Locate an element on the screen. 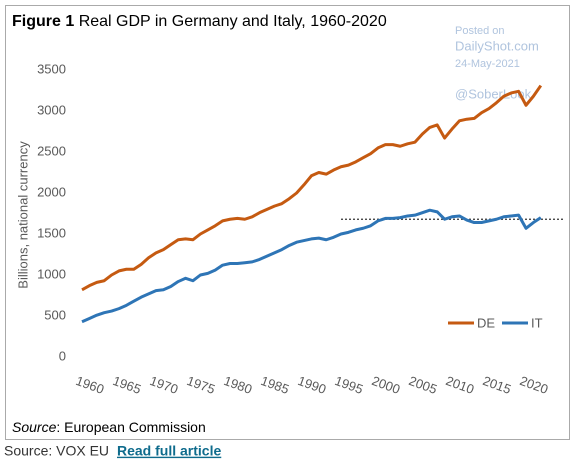  watermark: Posted on is located at coordinates (480, 31).